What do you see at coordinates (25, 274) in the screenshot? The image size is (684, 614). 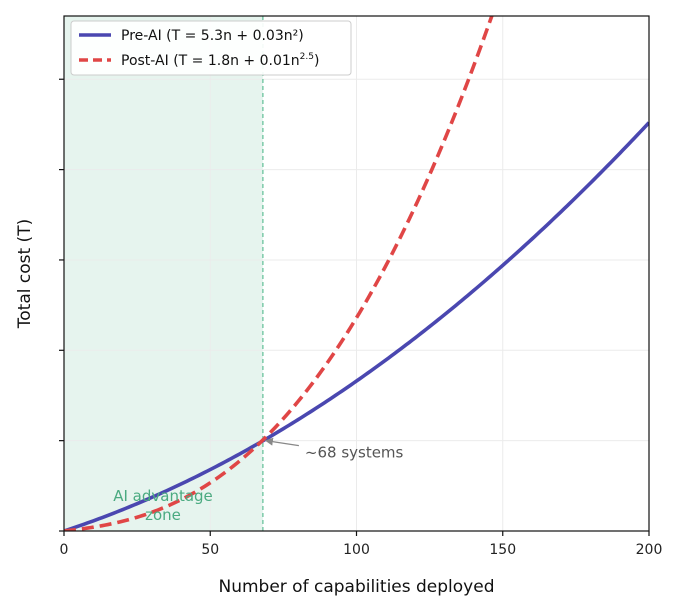 I see `y-axis-title: Total cost (T)` at bounding box center [25, 274].